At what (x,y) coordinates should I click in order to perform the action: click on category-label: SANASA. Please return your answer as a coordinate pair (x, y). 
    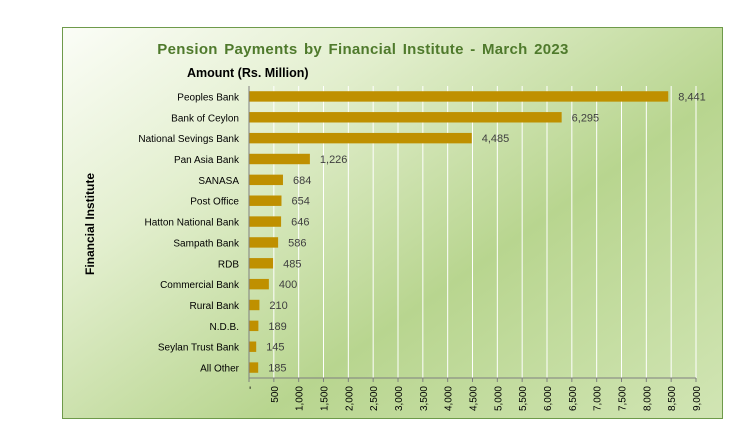
    Looking at the image, I should click on (218, 181).